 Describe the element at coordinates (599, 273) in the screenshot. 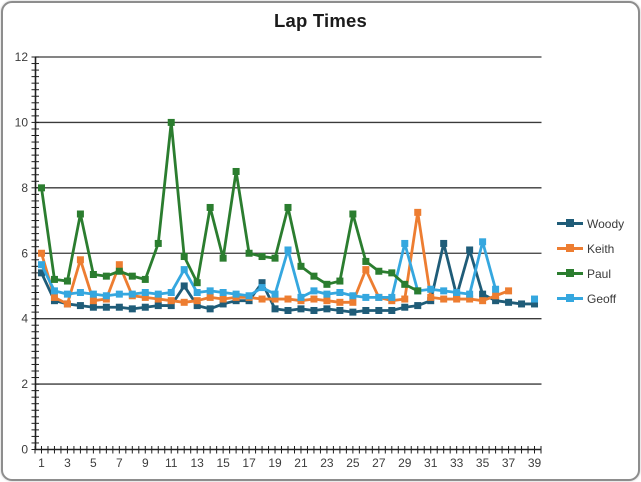

I see `legend-label: Paul` at that location.